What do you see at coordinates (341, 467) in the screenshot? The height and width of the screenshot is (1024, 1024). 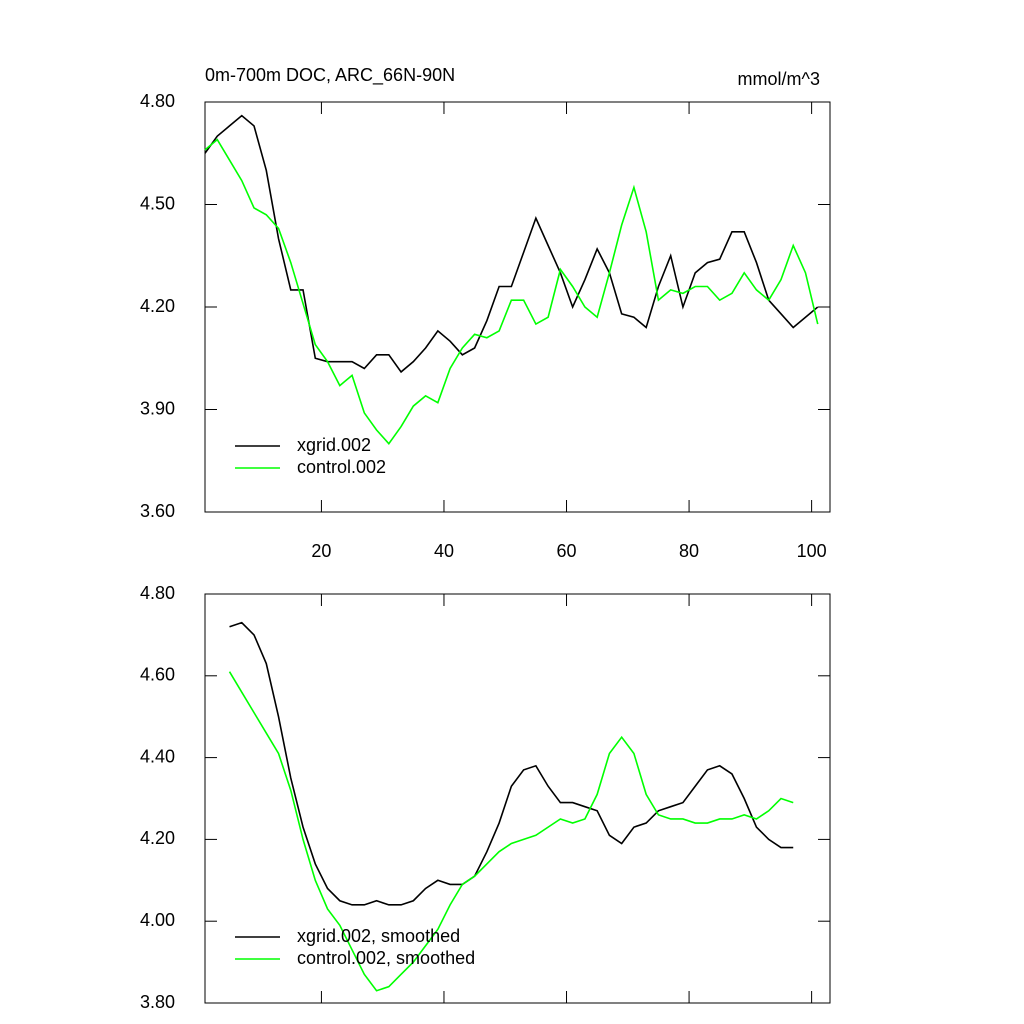 I see `legend-label: control.002` at bounding box center [341, 467].